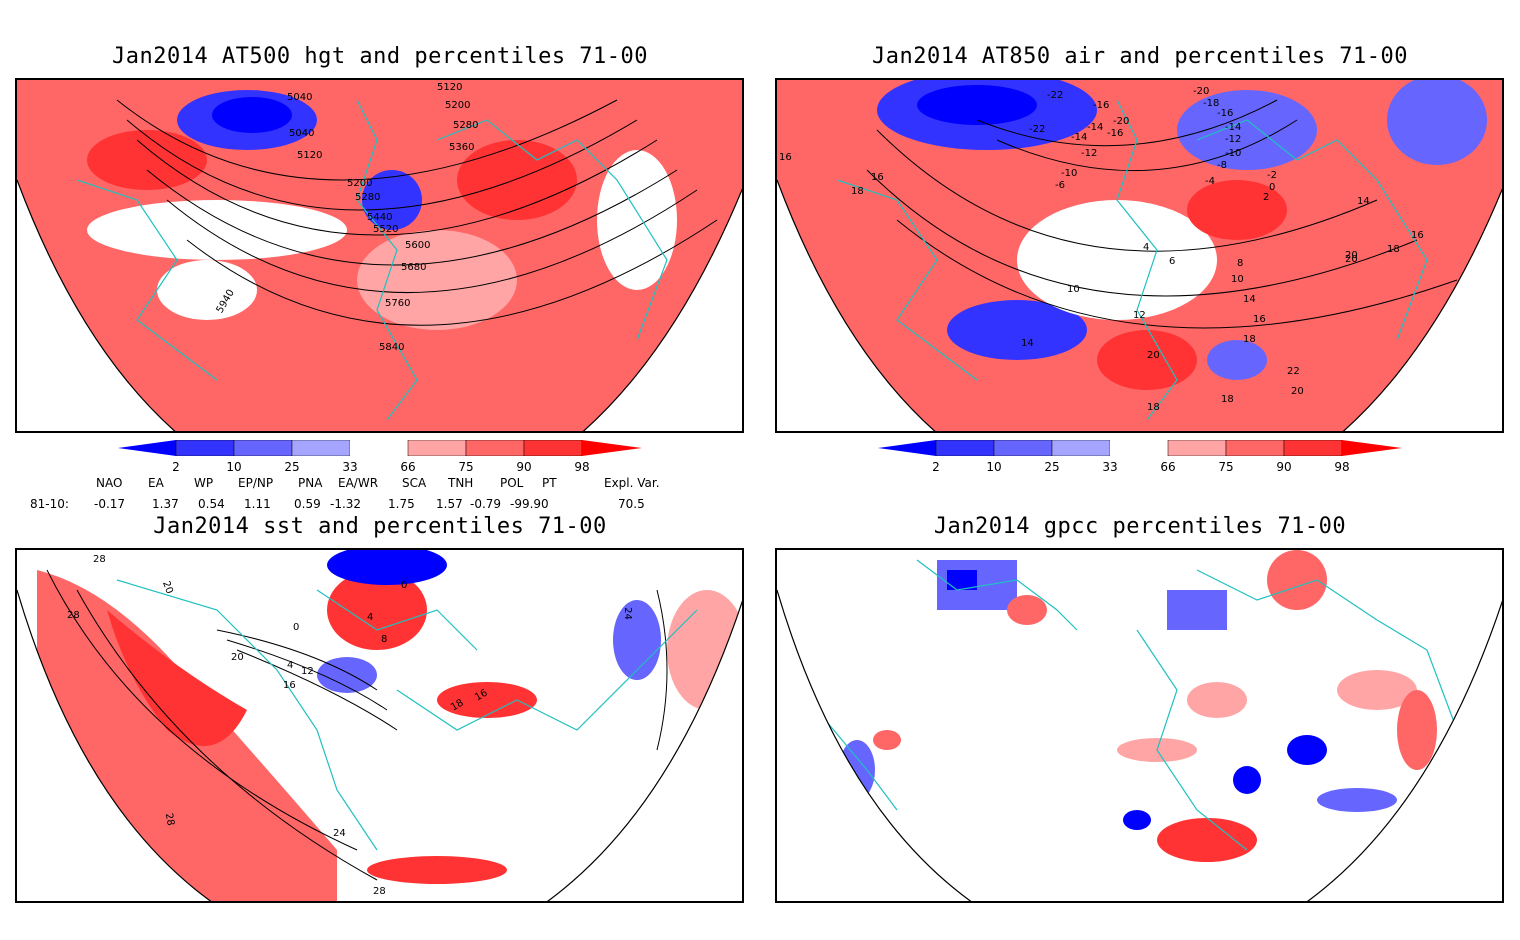 This screenshot has height=940, width=1520. What do you see at coordinates (392, 347) in the screenshot?
I see `contour-label: 5840` at bounding box center [392, 347].